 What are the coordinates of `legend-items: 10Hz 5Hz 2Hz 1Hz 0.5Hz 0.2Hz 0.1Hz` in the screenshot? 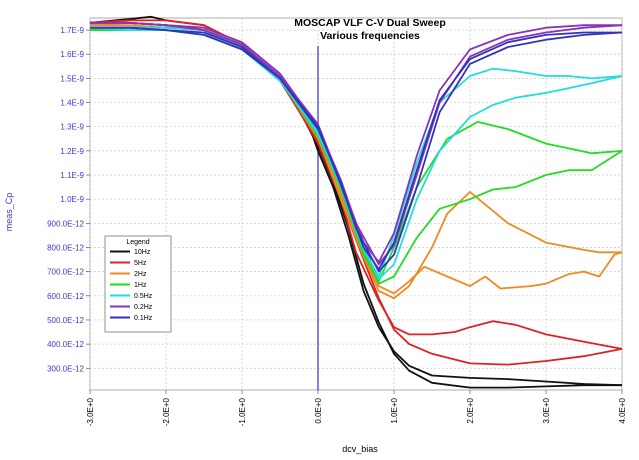 It's located at (131, 285).